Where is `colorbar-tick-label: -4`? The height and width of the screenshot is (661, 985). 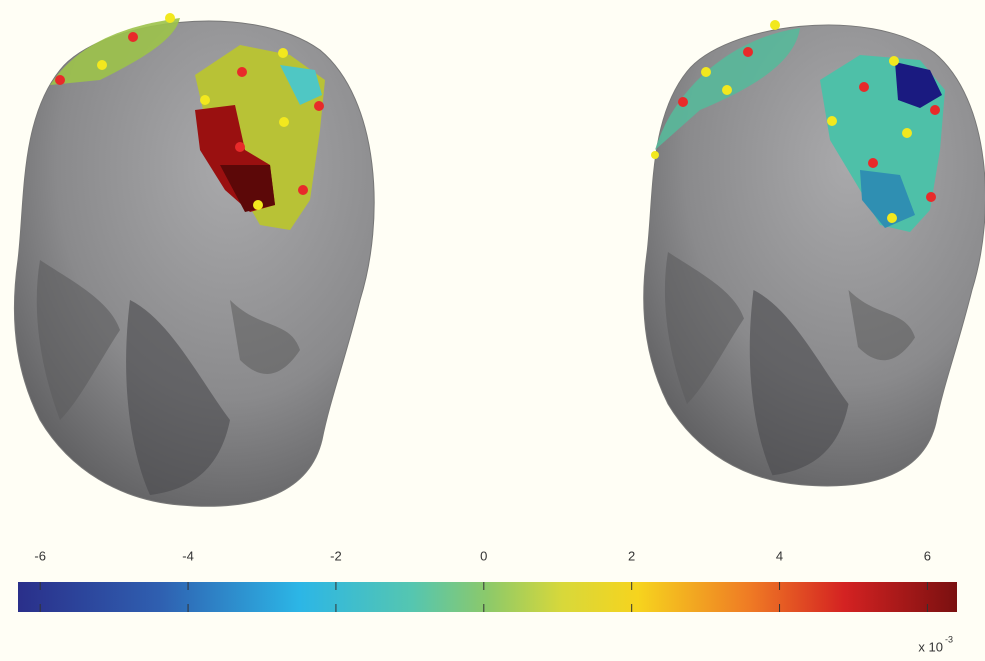 colorbar-tick-label: -4 is located at coordinates (188, 555).